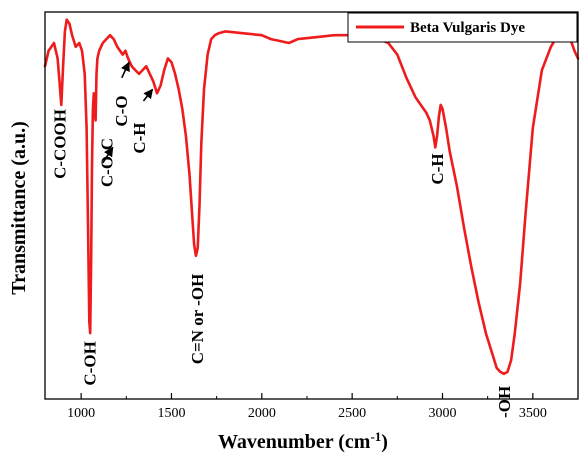 The image size is (581, 457). Describe the element at coordinates (81, 413) in the screenshot. I see `x-tick-label: 1000` at that location.